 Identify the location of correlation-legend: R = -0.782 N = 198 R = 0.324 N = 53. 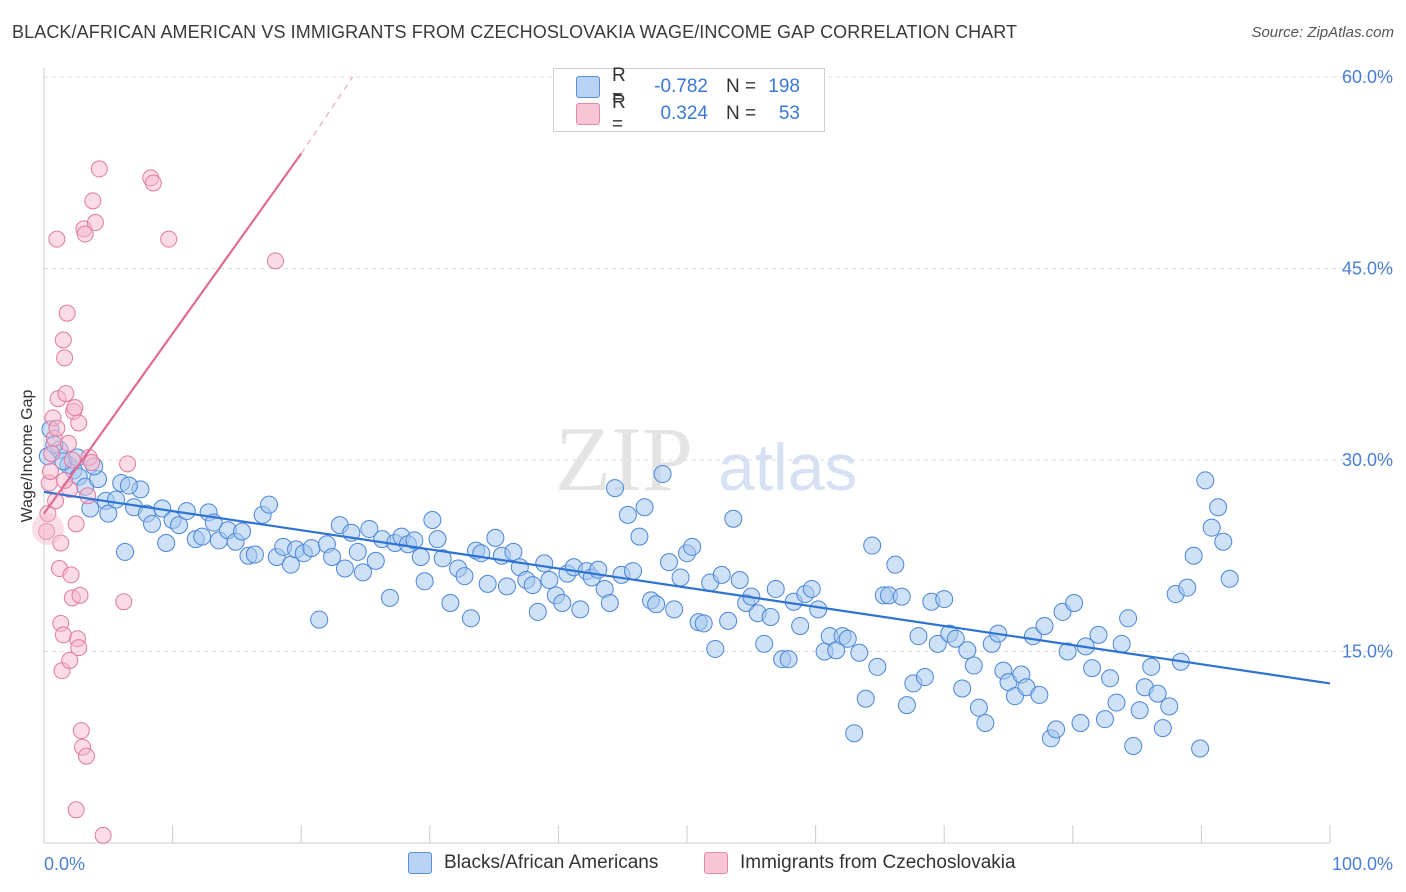
(689, 100).